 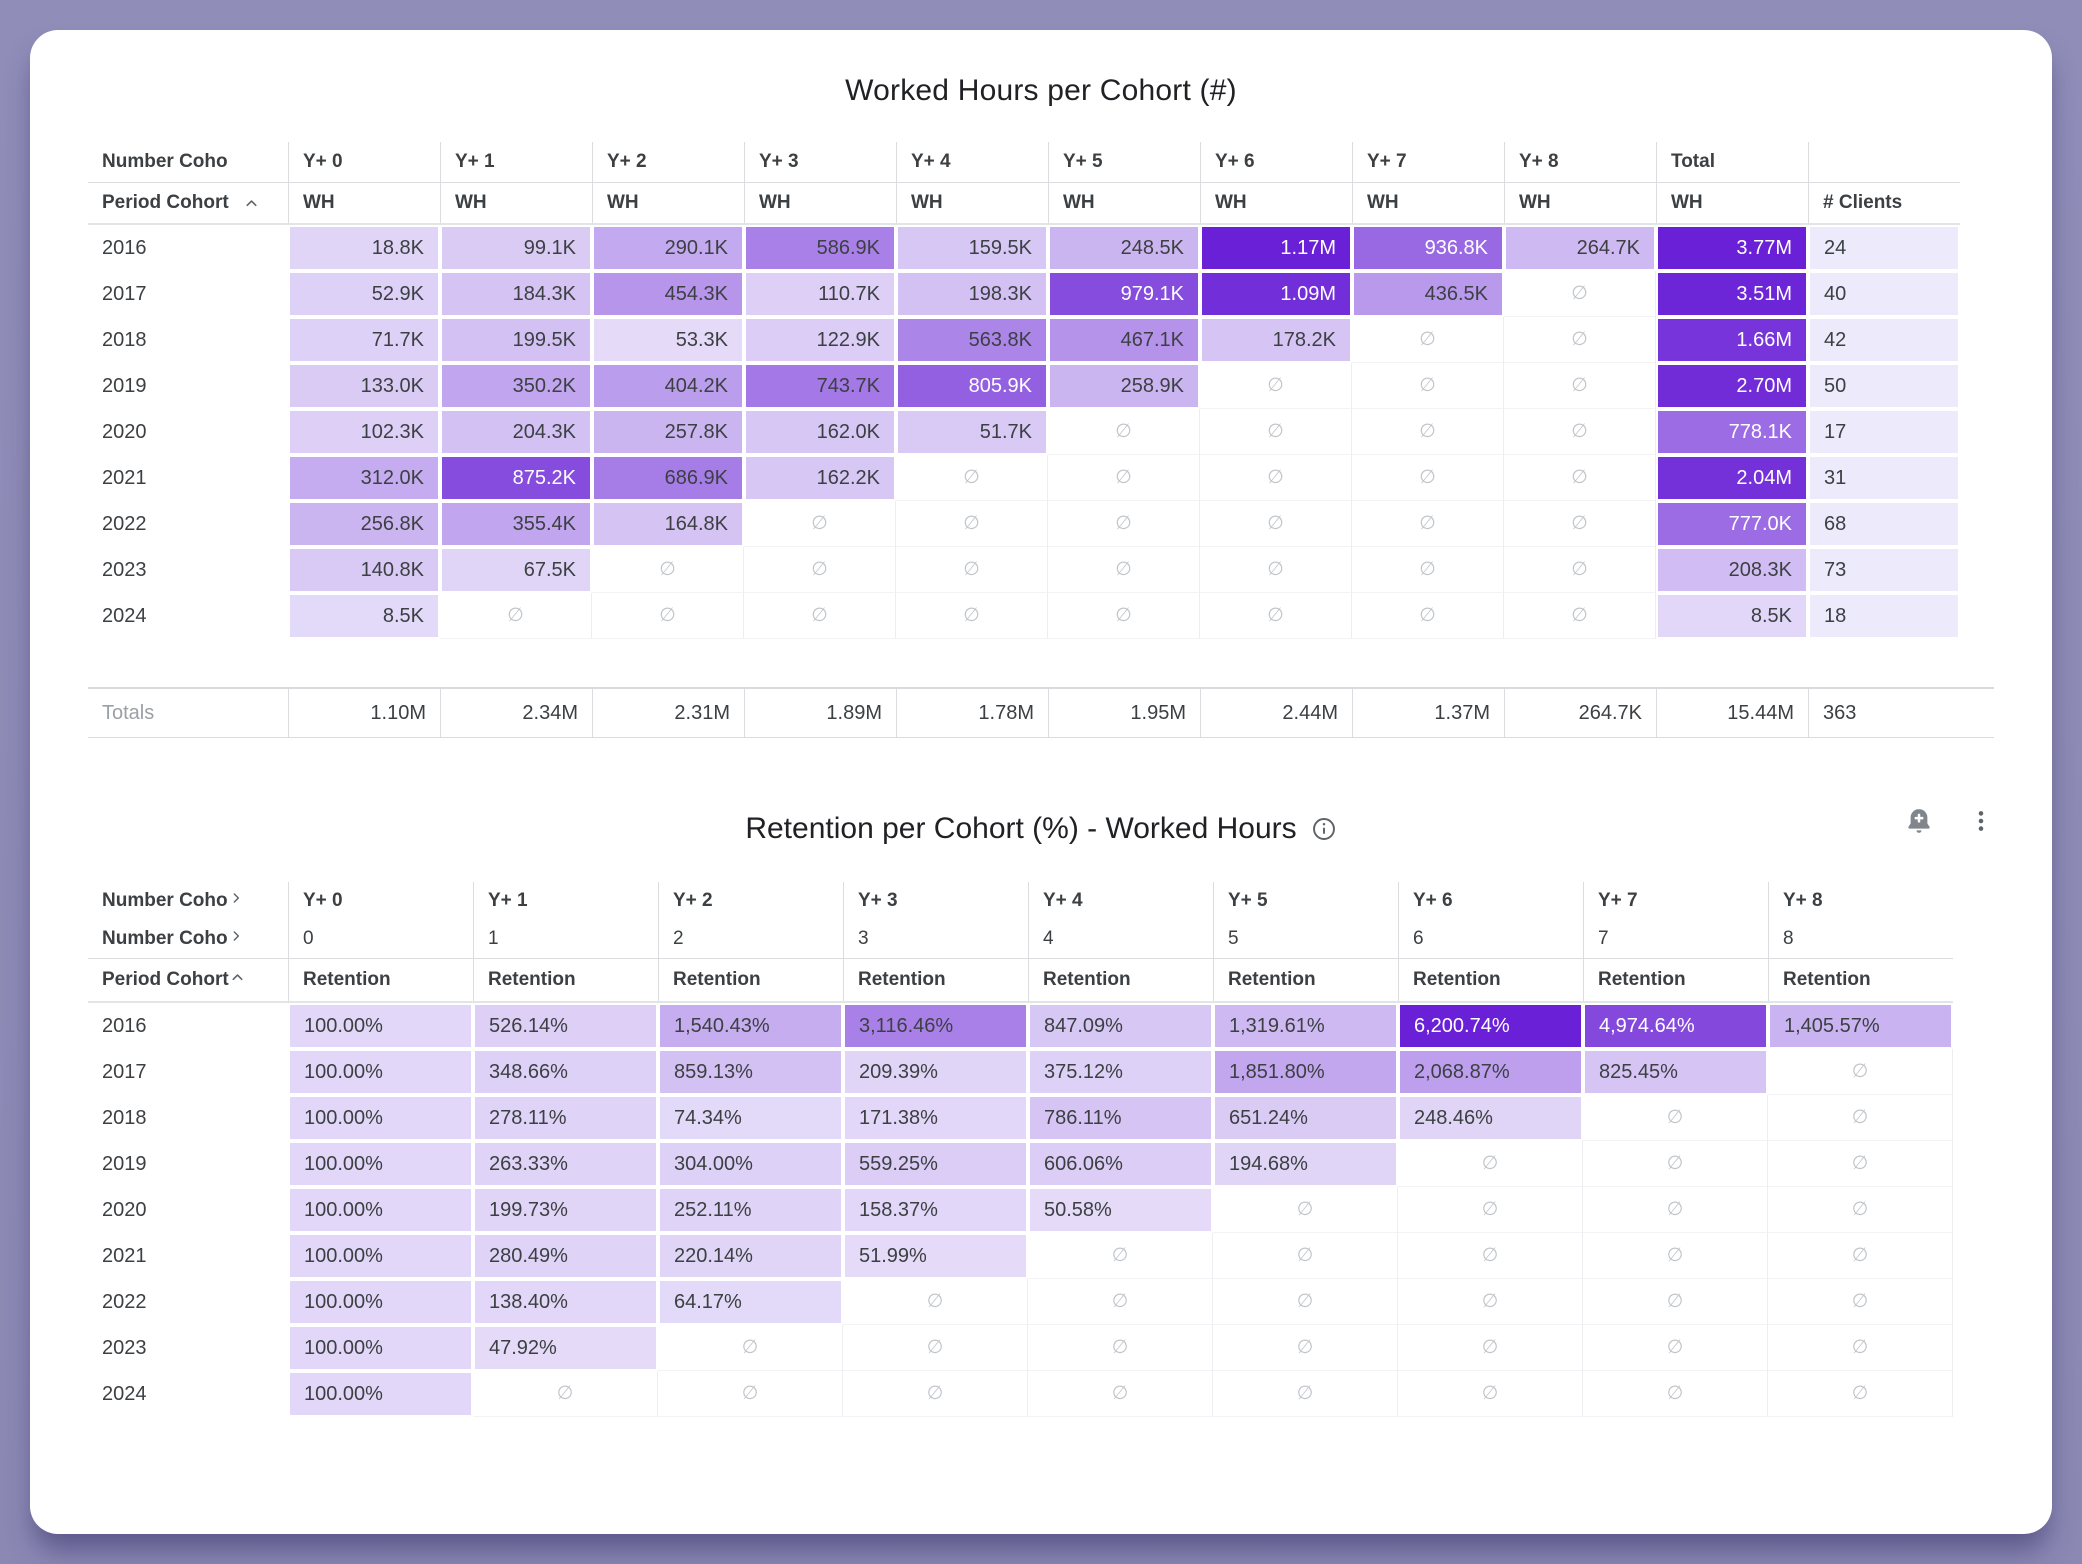 What do you see at coordinates (565, 1210) in the screenshot?
I see `retention-heat-cell: 199.73%` at bounding box center [565, 1210].